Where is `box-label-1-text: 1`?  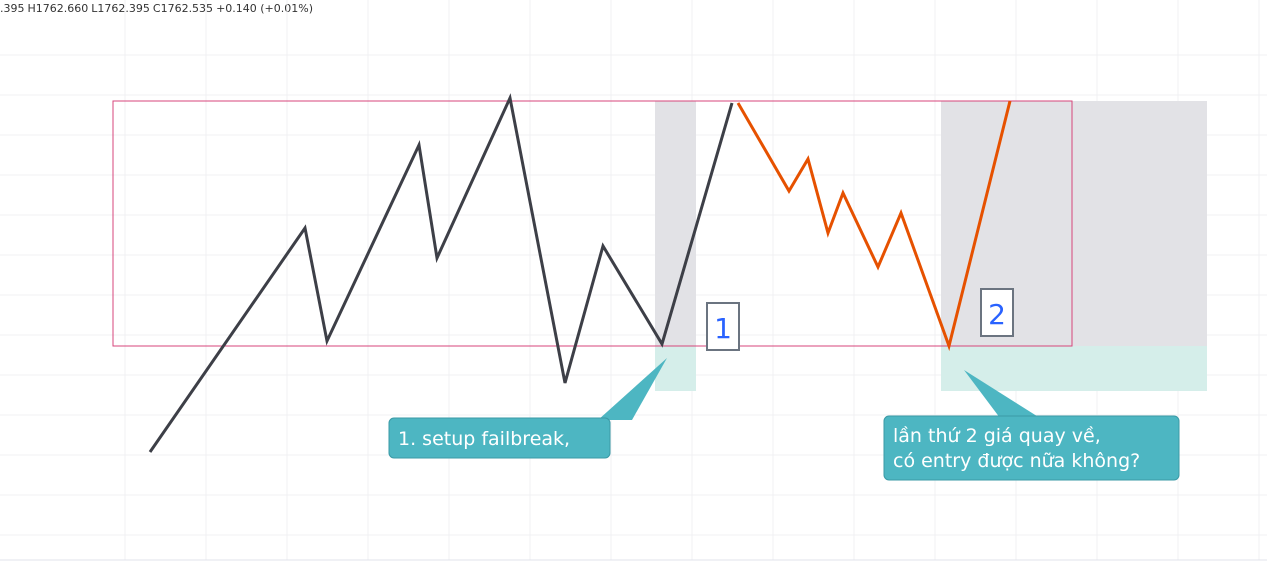
box-label-1-text: 1 is located at coordinates (723, 328).